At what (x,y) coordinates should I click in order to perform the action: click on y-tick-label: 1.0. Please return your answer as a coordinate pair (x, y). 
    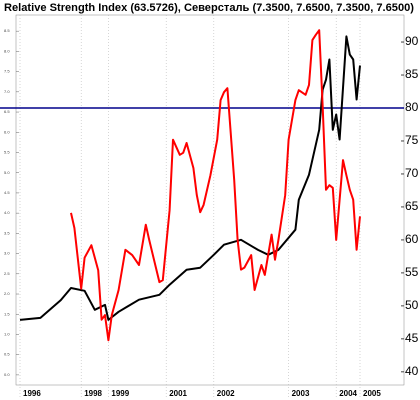
    Looking at the image, I should click on (7, 334).